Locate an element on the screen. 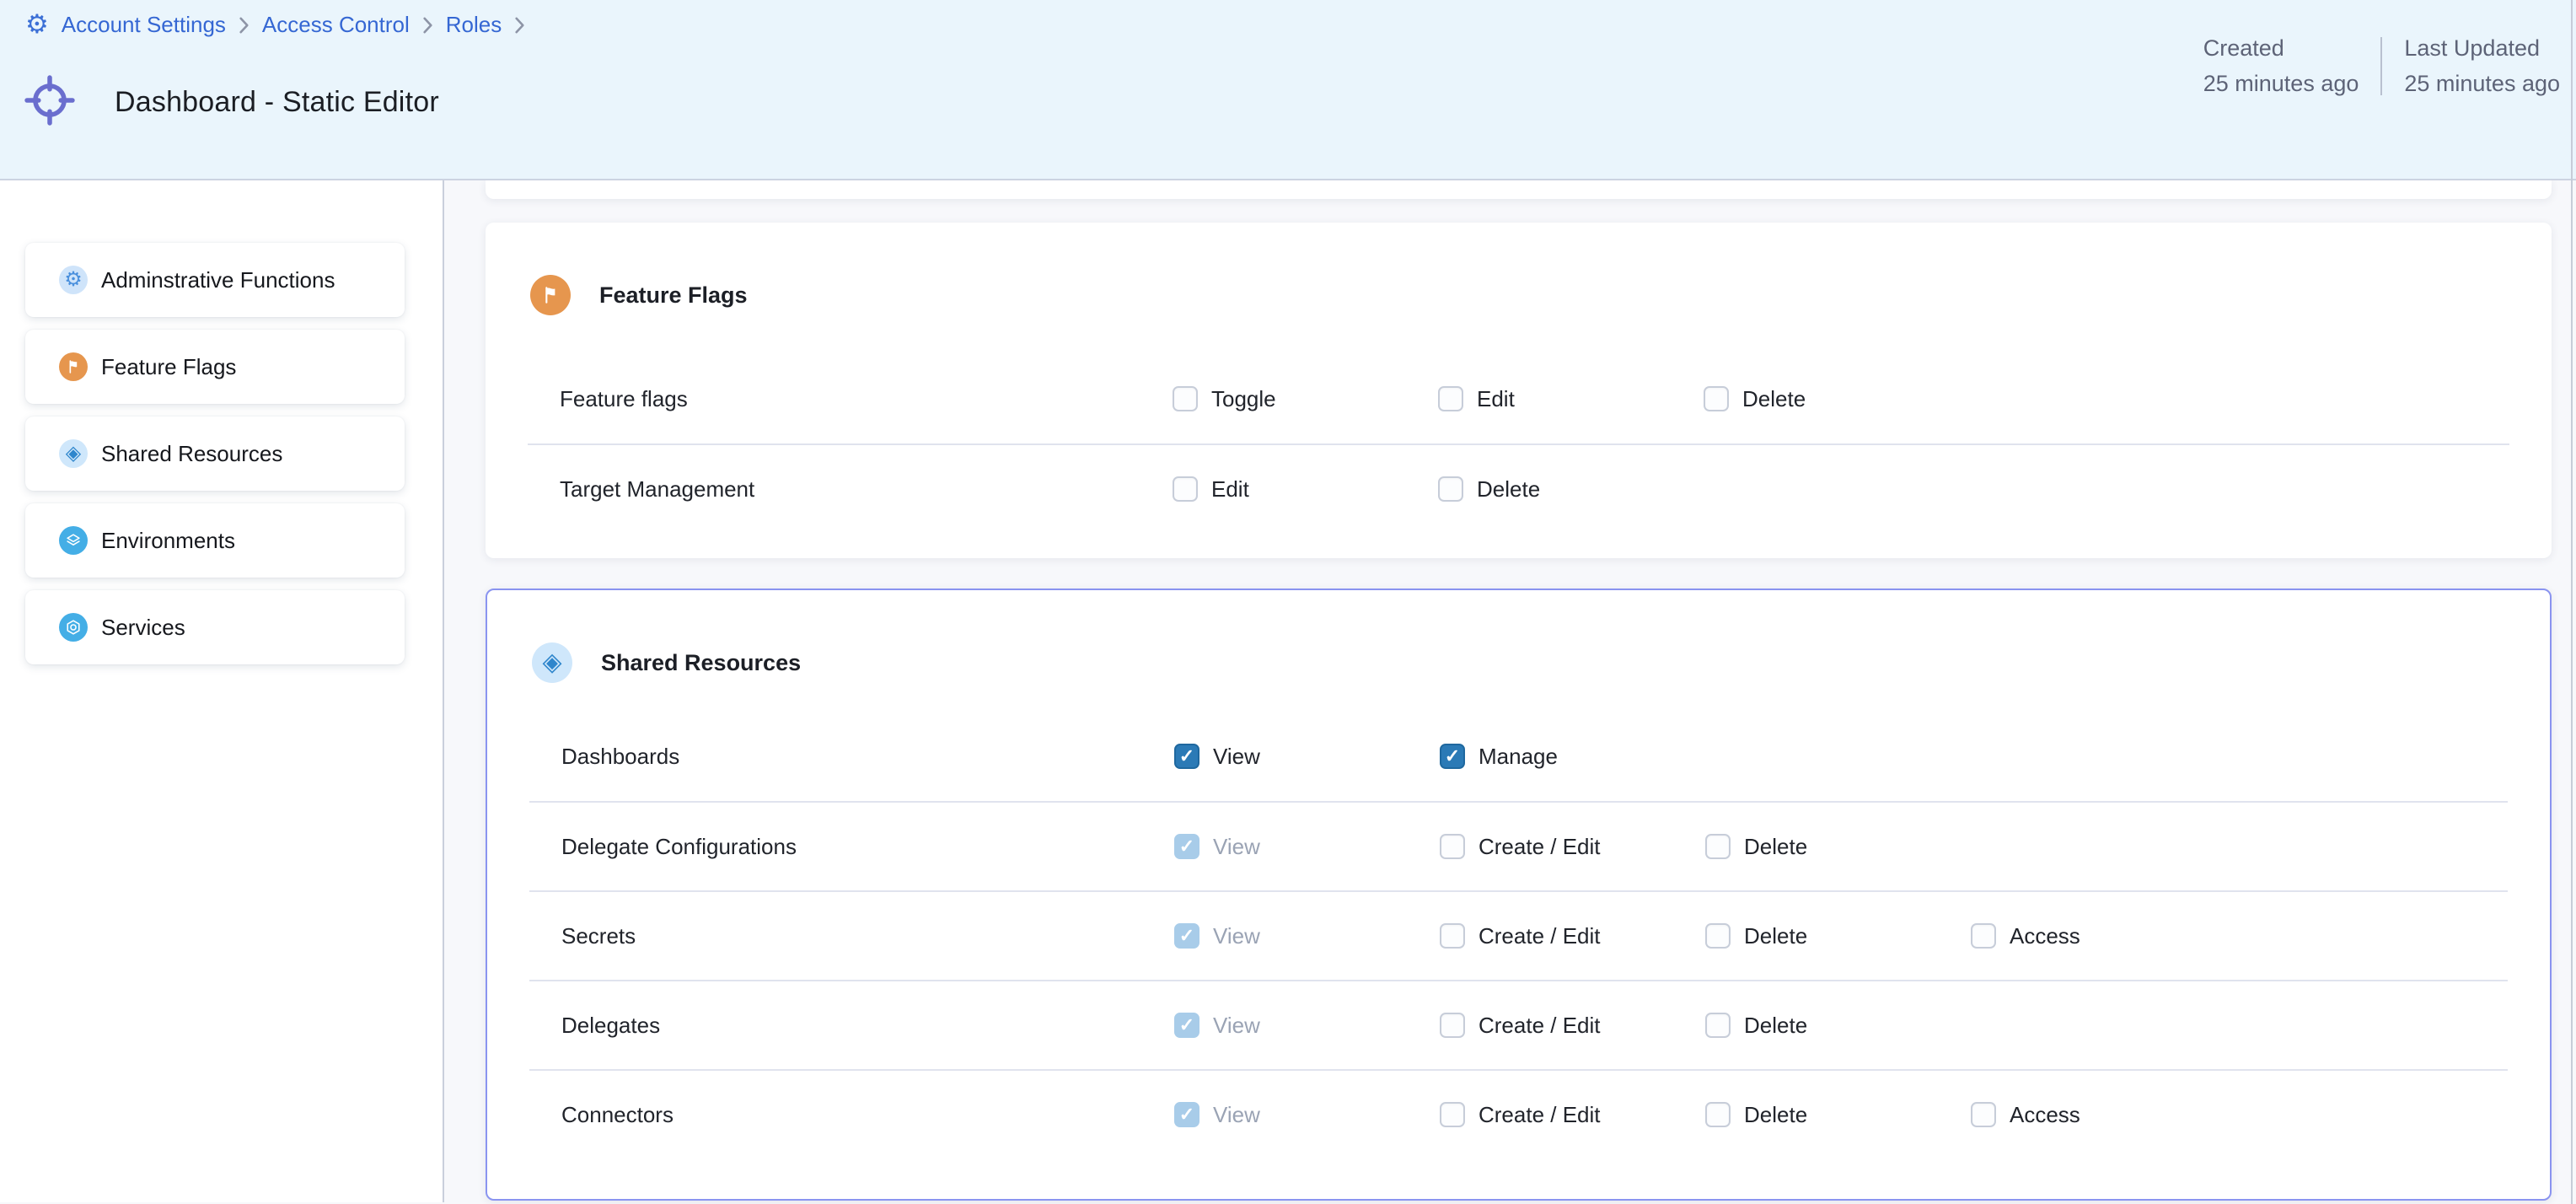 The height and width of the screenshot is (1204, 2576). section-title: Shared Resources is located at coordinates (701, 662).